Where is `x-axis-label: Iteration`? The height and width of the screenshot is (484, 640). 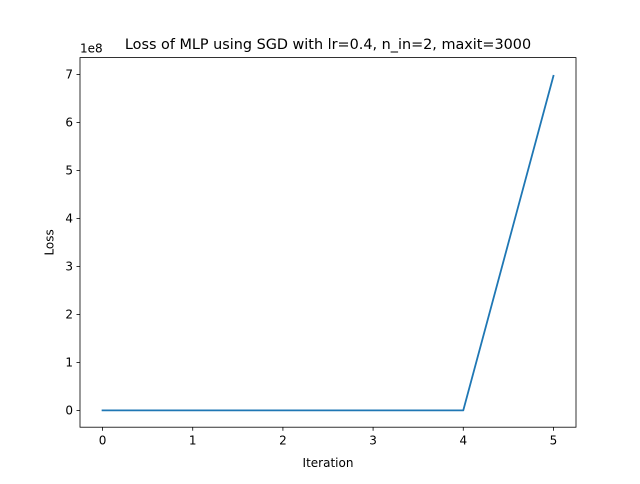 x-axis-label: Iteration is located at coordinates (328, 463).